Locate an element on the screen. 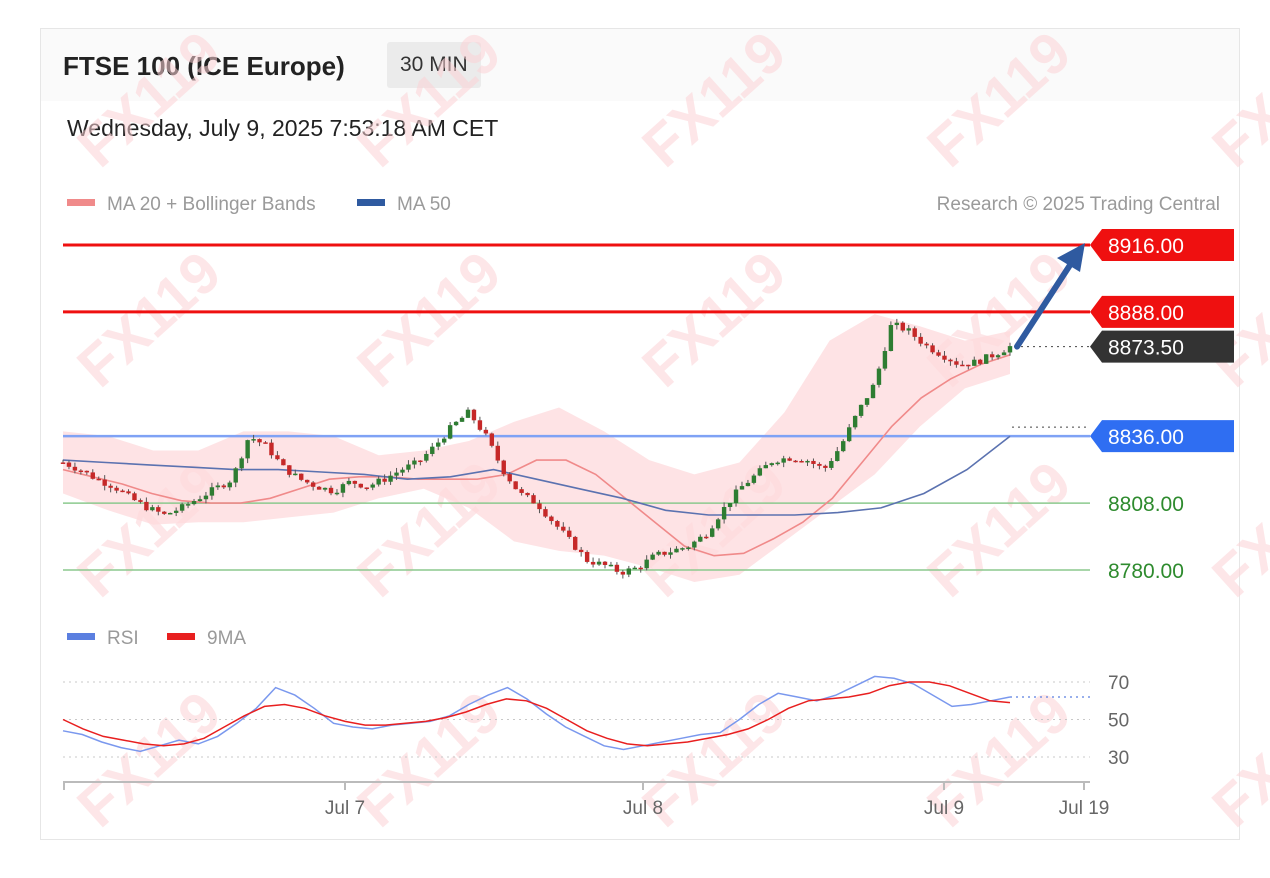 This screenshot has height=878, width=1270. level-label: 8836.00 is located at coordinates (1146, 437).